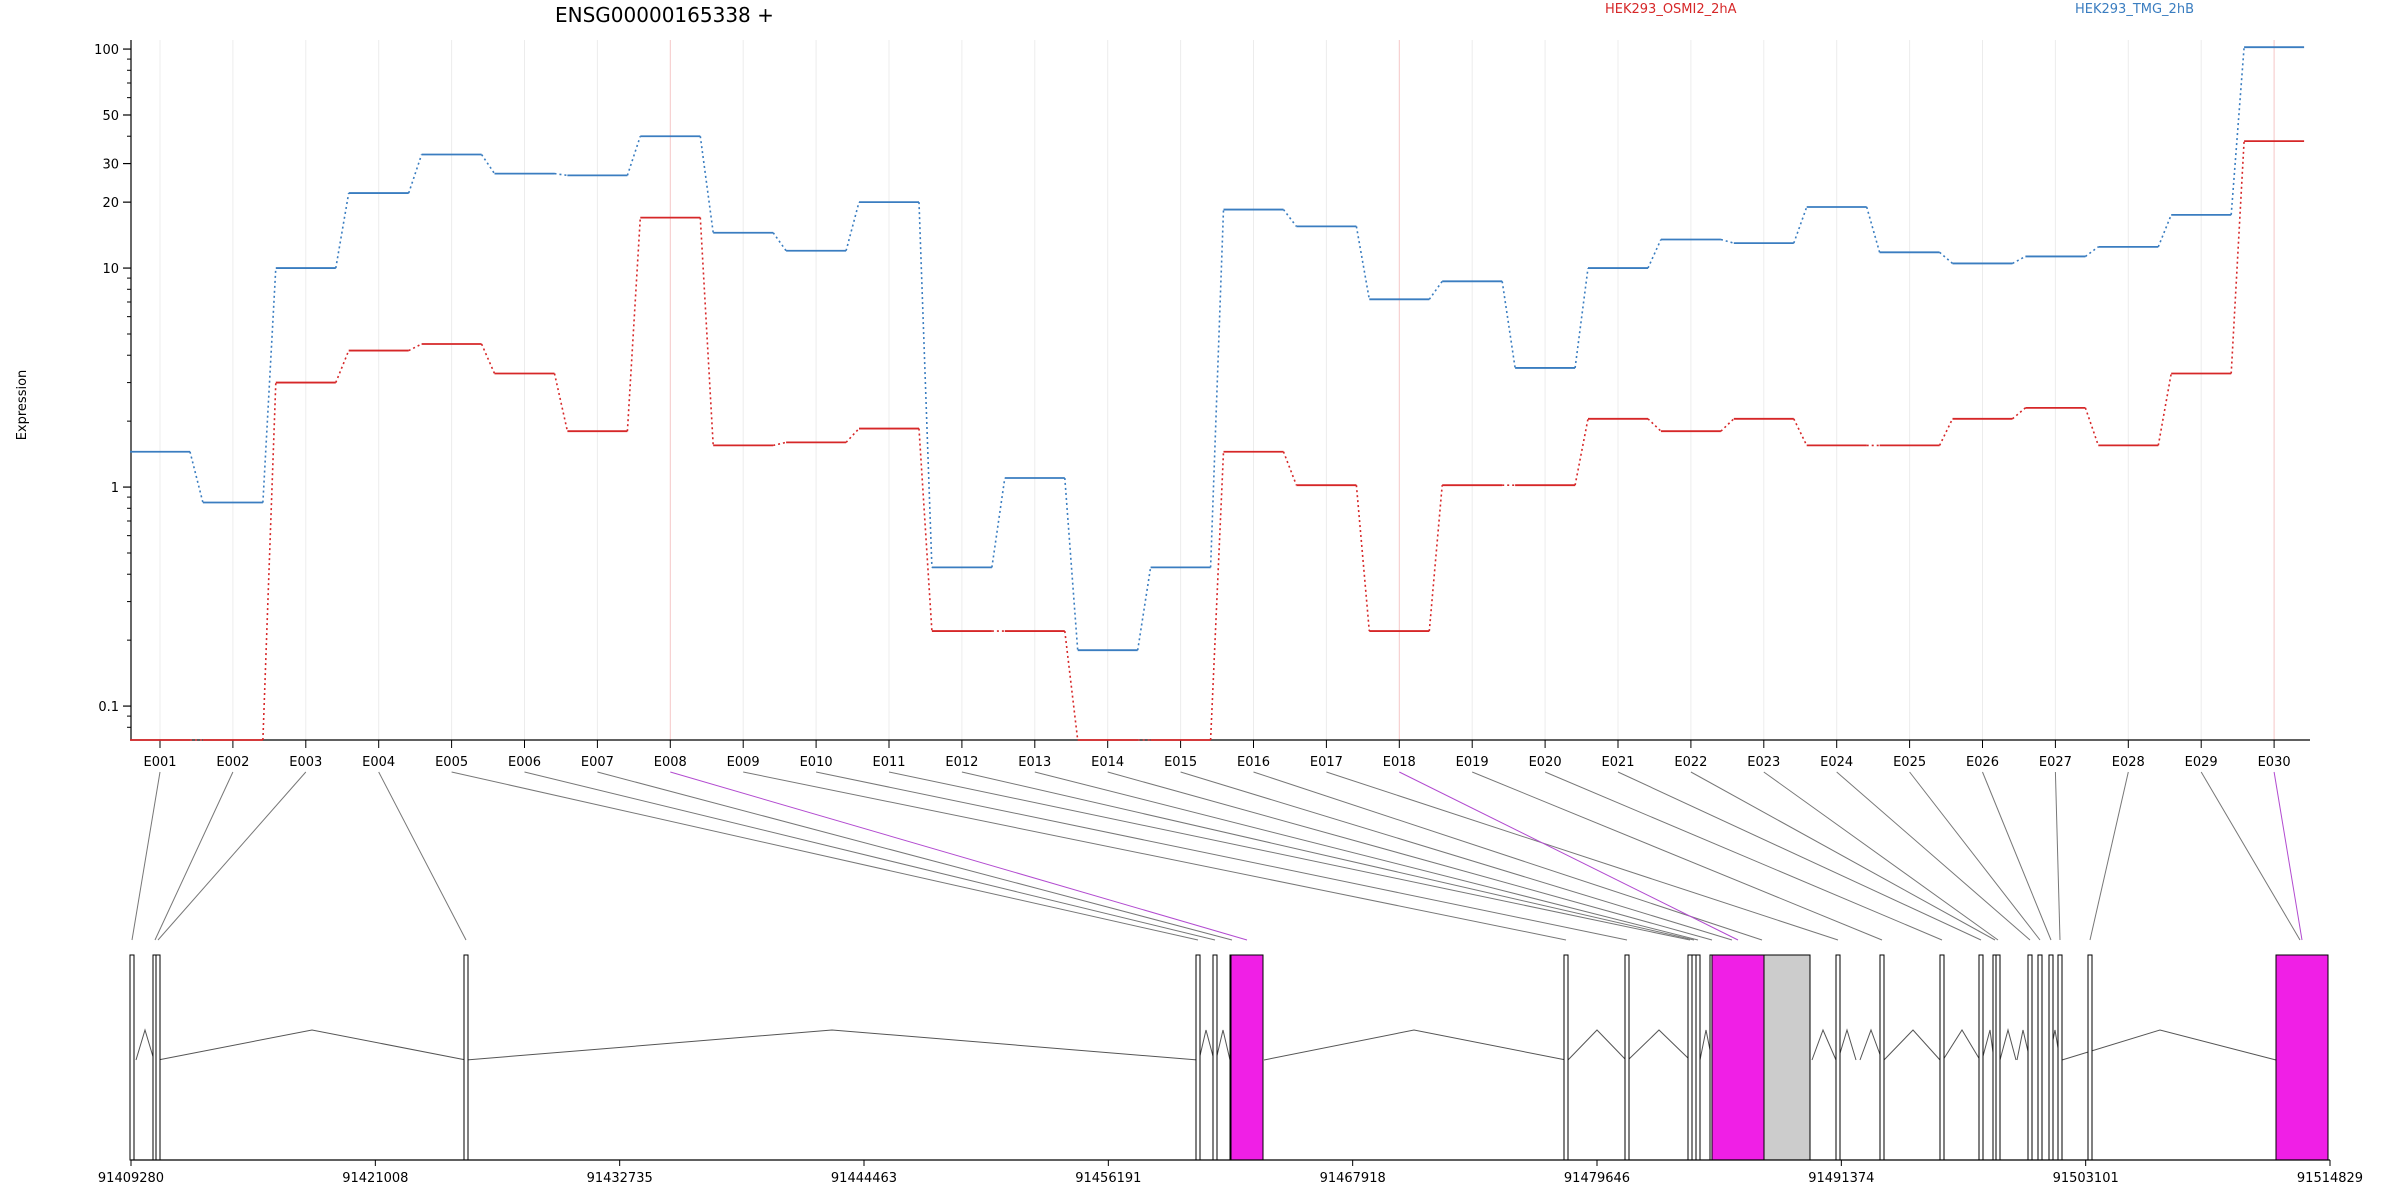 Image resolution: width=2400 pixels, height=1200 pixels. I want to click on connector-E008, so click(959, 856).